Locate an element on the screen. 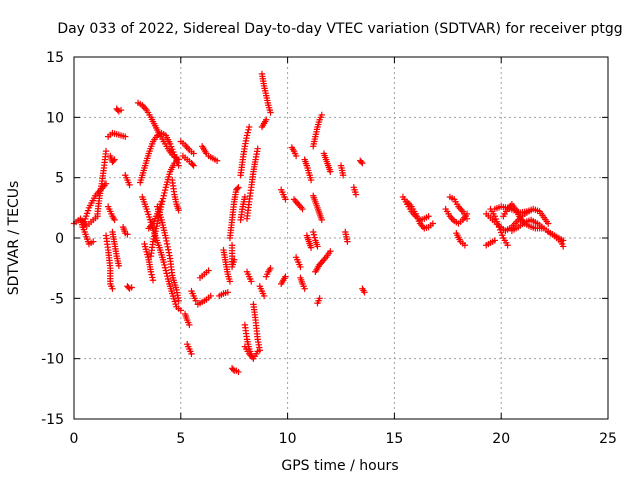 The image size is (640, 480). x-tick-label: 15 is located at coordinates (394, 439).